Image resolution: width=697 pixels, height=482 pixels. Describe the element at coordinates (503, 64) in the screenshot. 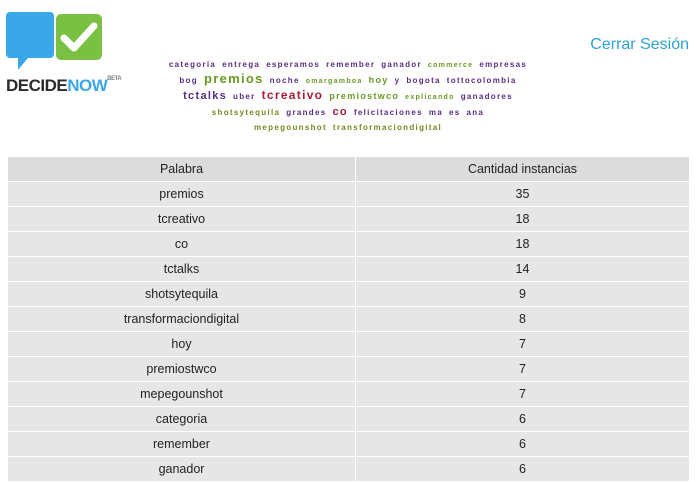

I see `word-cloud-word: empresas` at that location.